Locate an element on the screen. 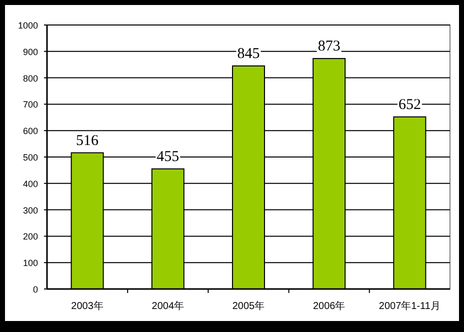 The image size is (464, 332). y-tick-label: 500 is located at coordinates (30, 157).